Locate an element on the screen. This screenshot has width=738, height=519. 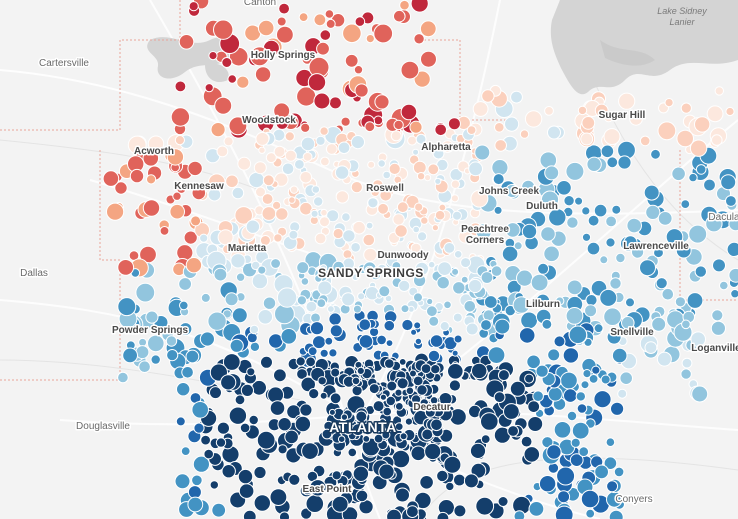
label-lanier: Lanier is located at coordinates (682, 22).